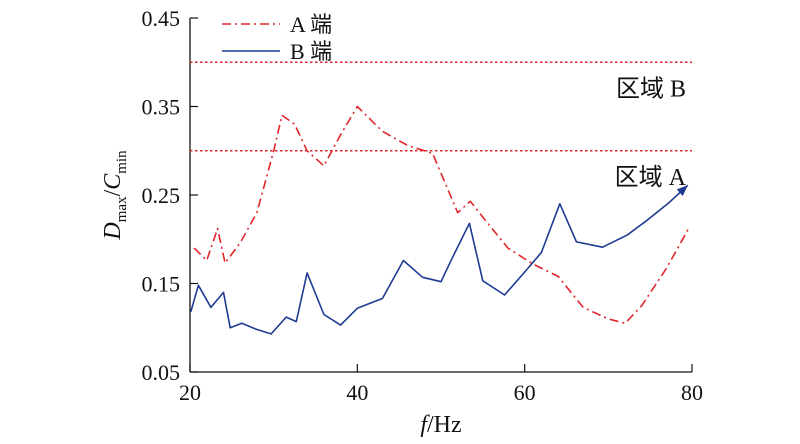  I want to click on y-tick-label: 0.15, so click(161, 284).